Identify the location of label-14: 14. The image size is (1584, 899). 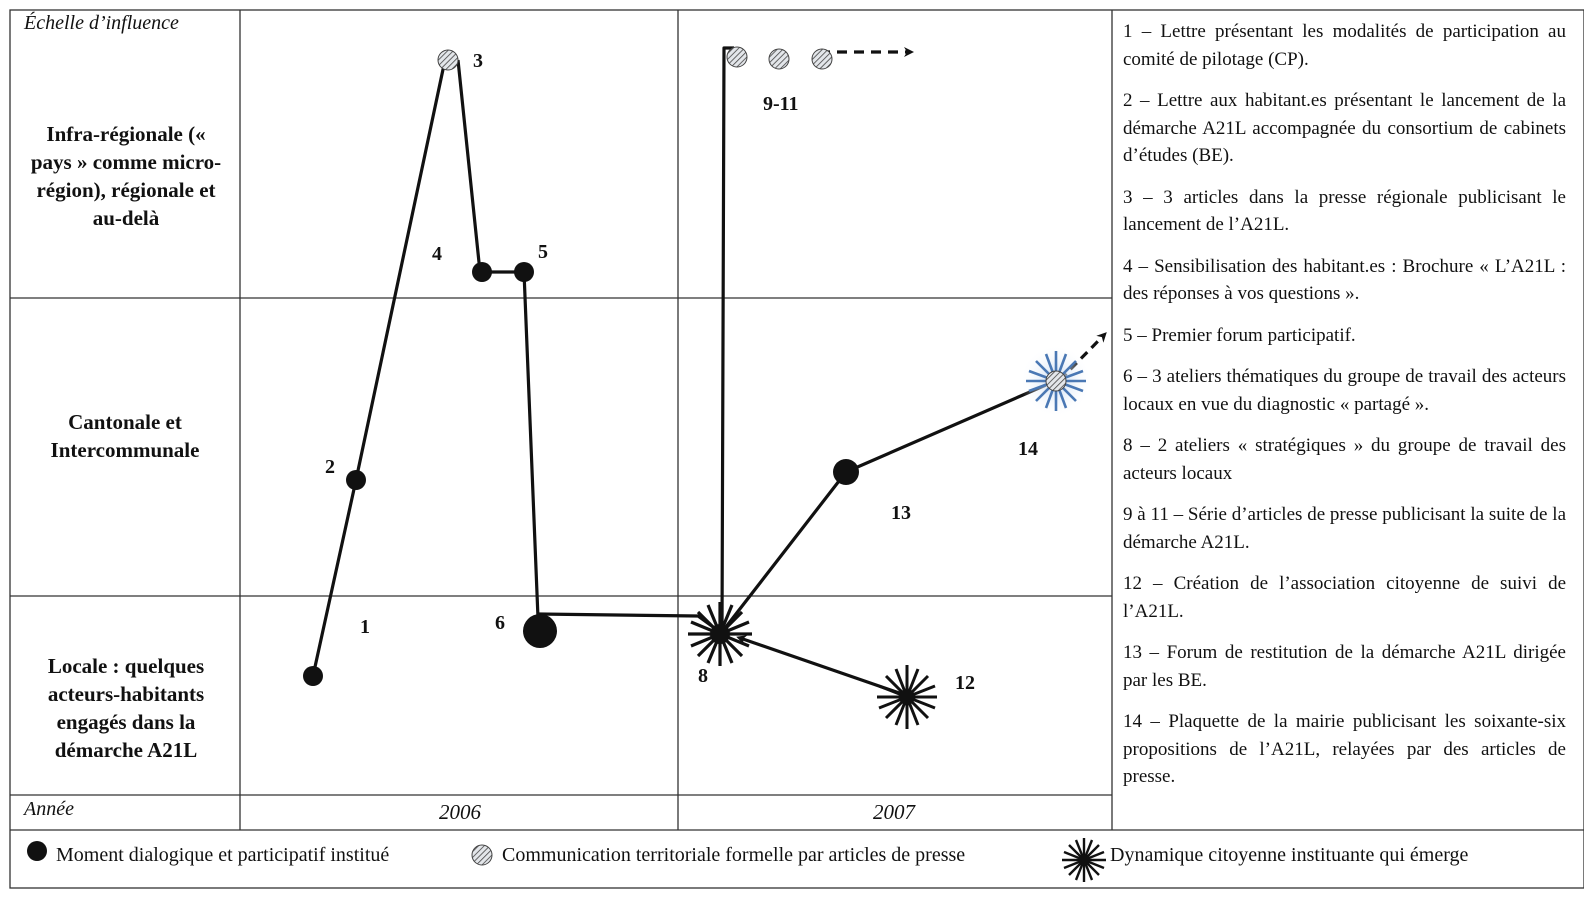
(1028, 449).